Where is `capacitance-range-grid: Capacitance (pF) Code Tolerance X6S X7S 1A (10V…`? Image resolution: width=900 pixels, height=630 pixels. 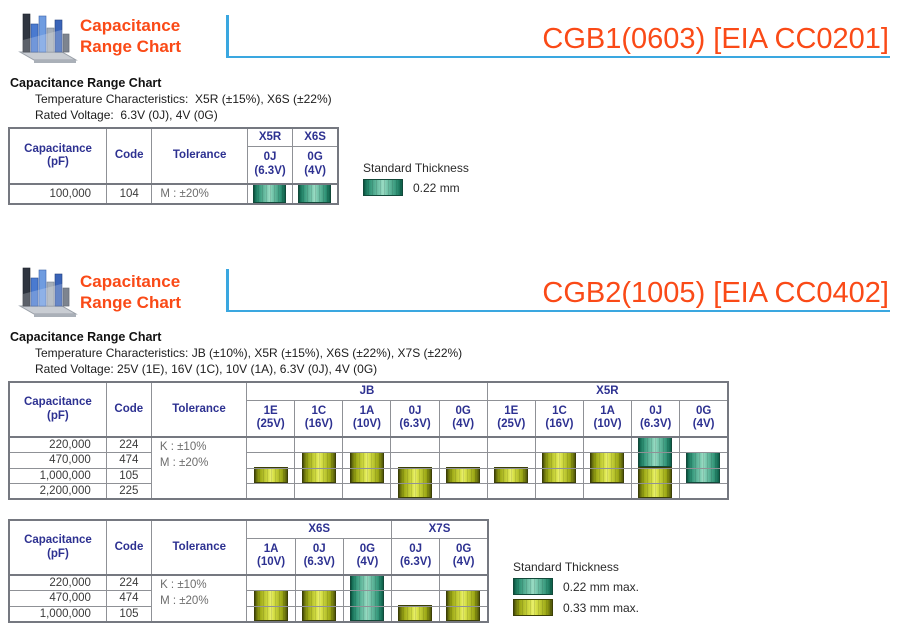
capacitance-range-grid: Capacitance (pF) Code Tolerance X6S X7S 1A (10V… is located at coordinates (248, 571).